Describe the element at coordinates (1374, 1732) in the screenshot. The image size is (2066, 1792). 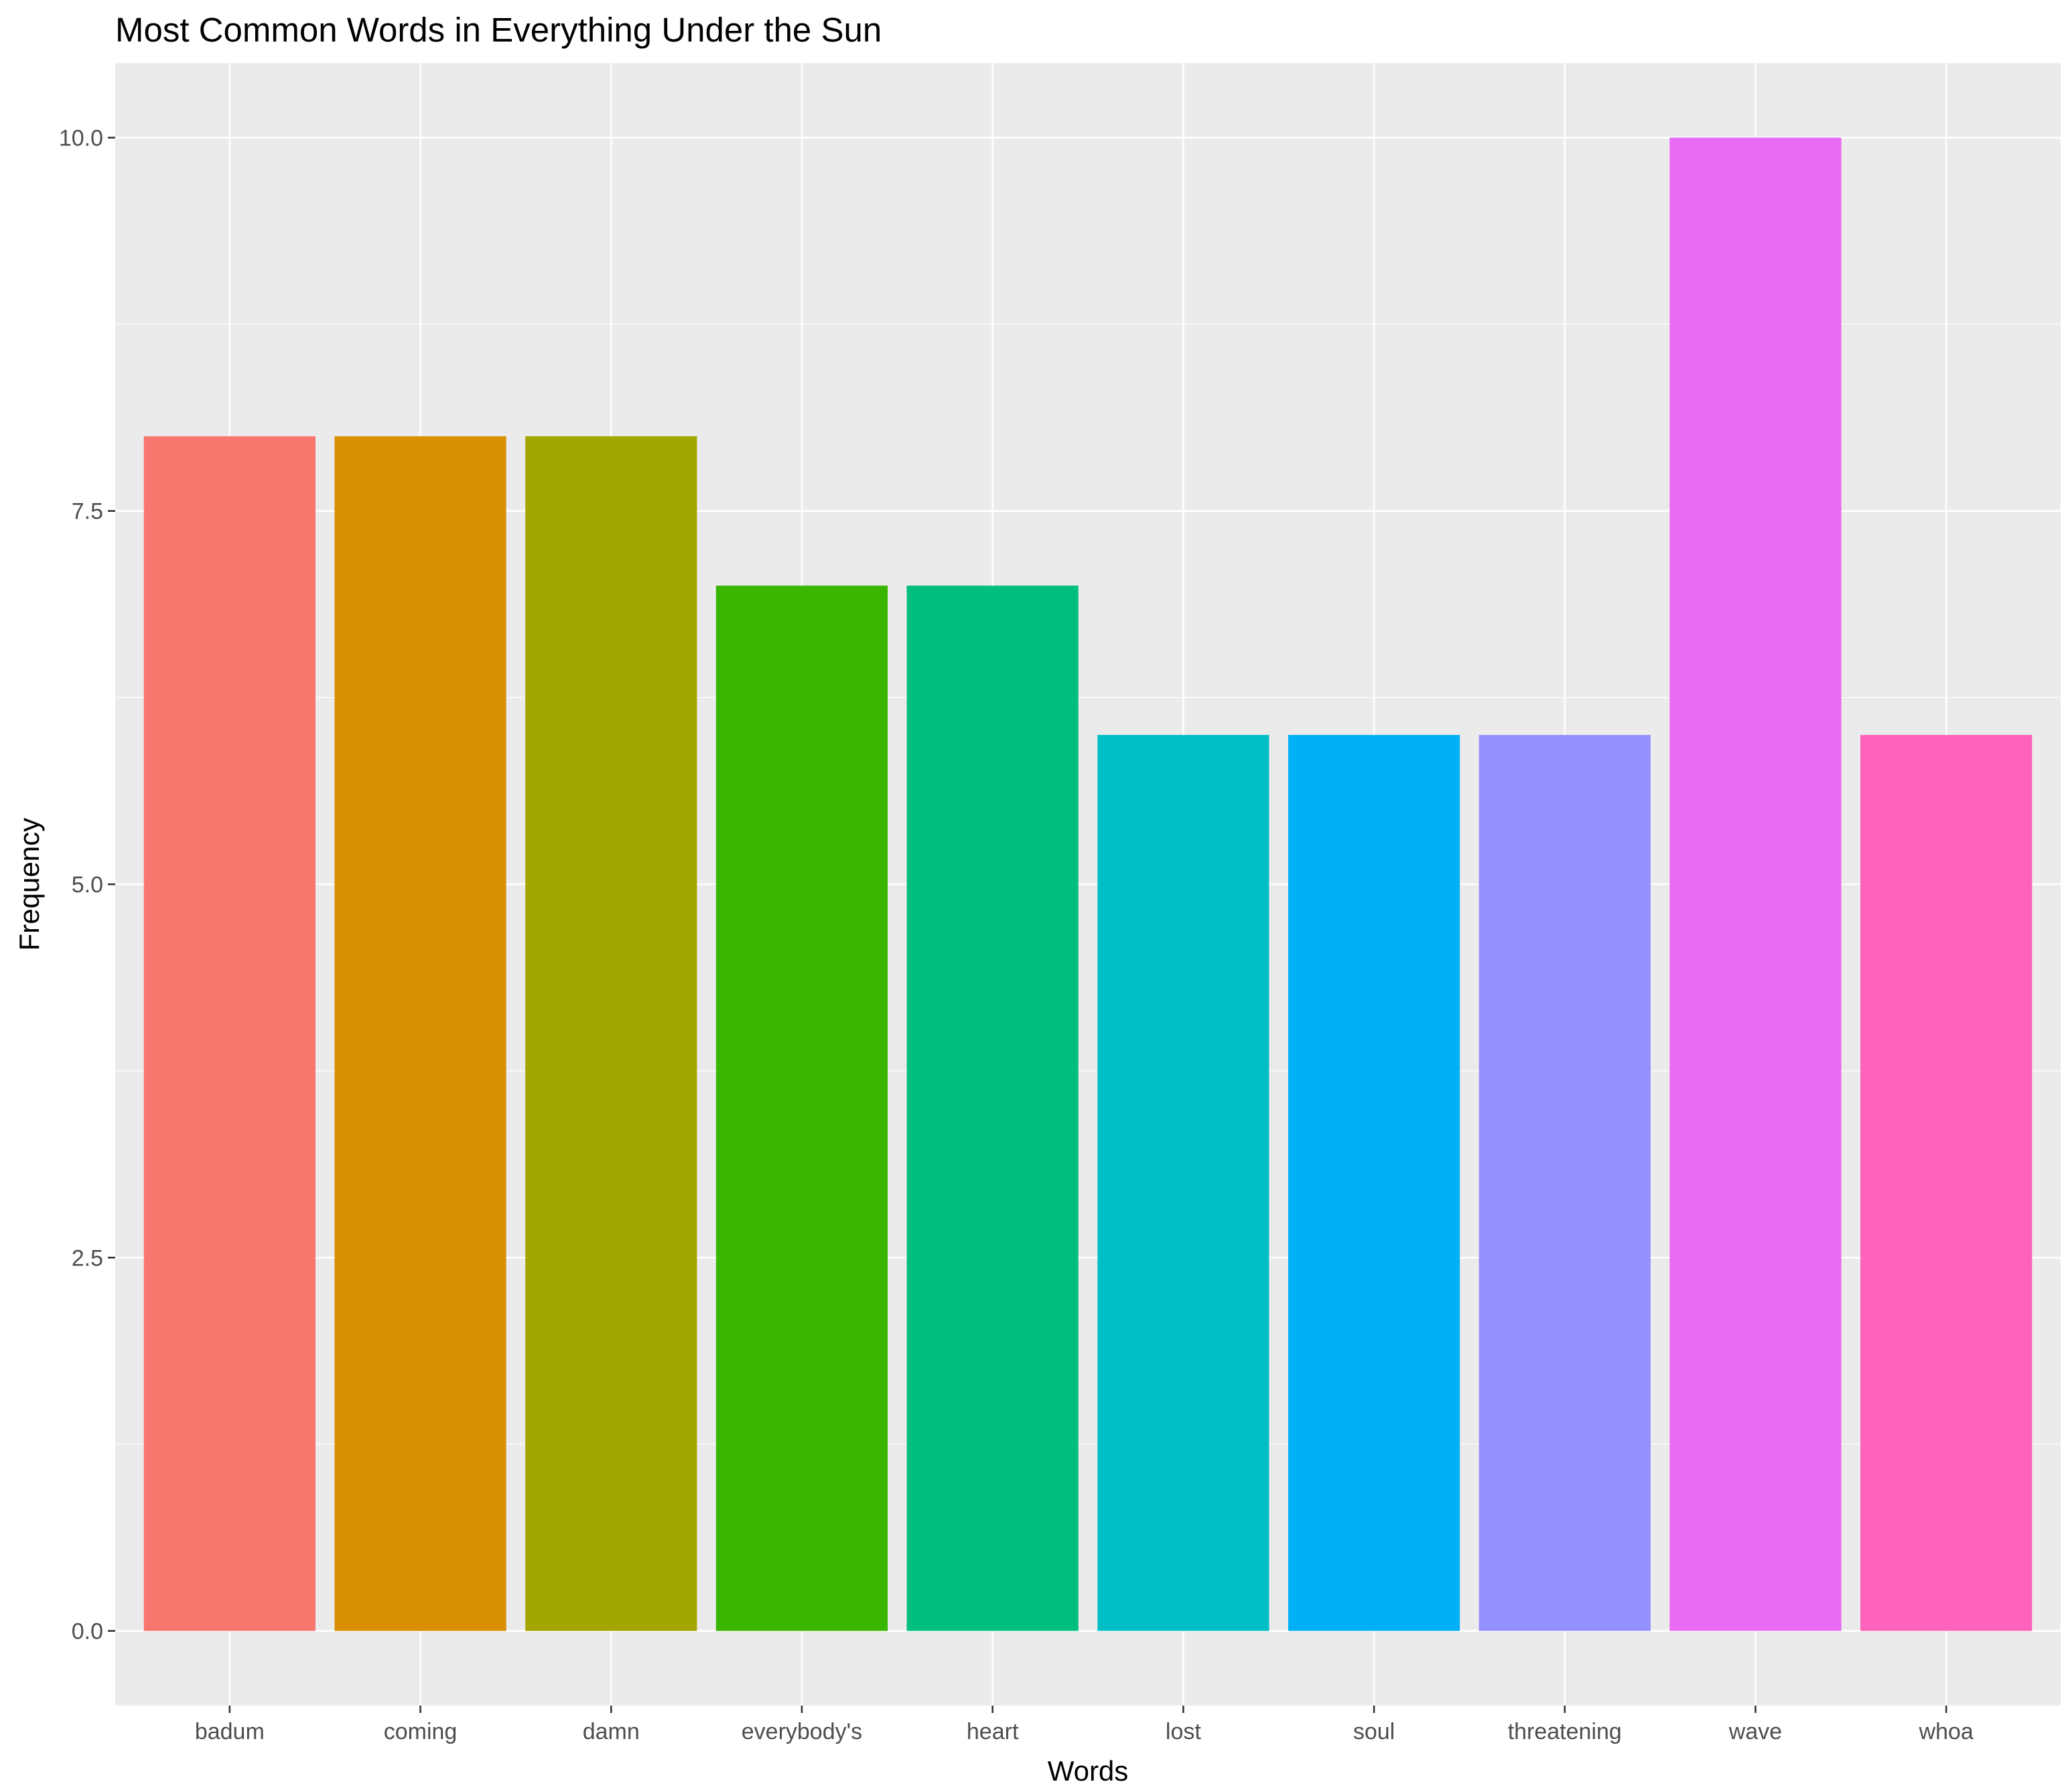
I see `x-tick-label: soul` at that location.